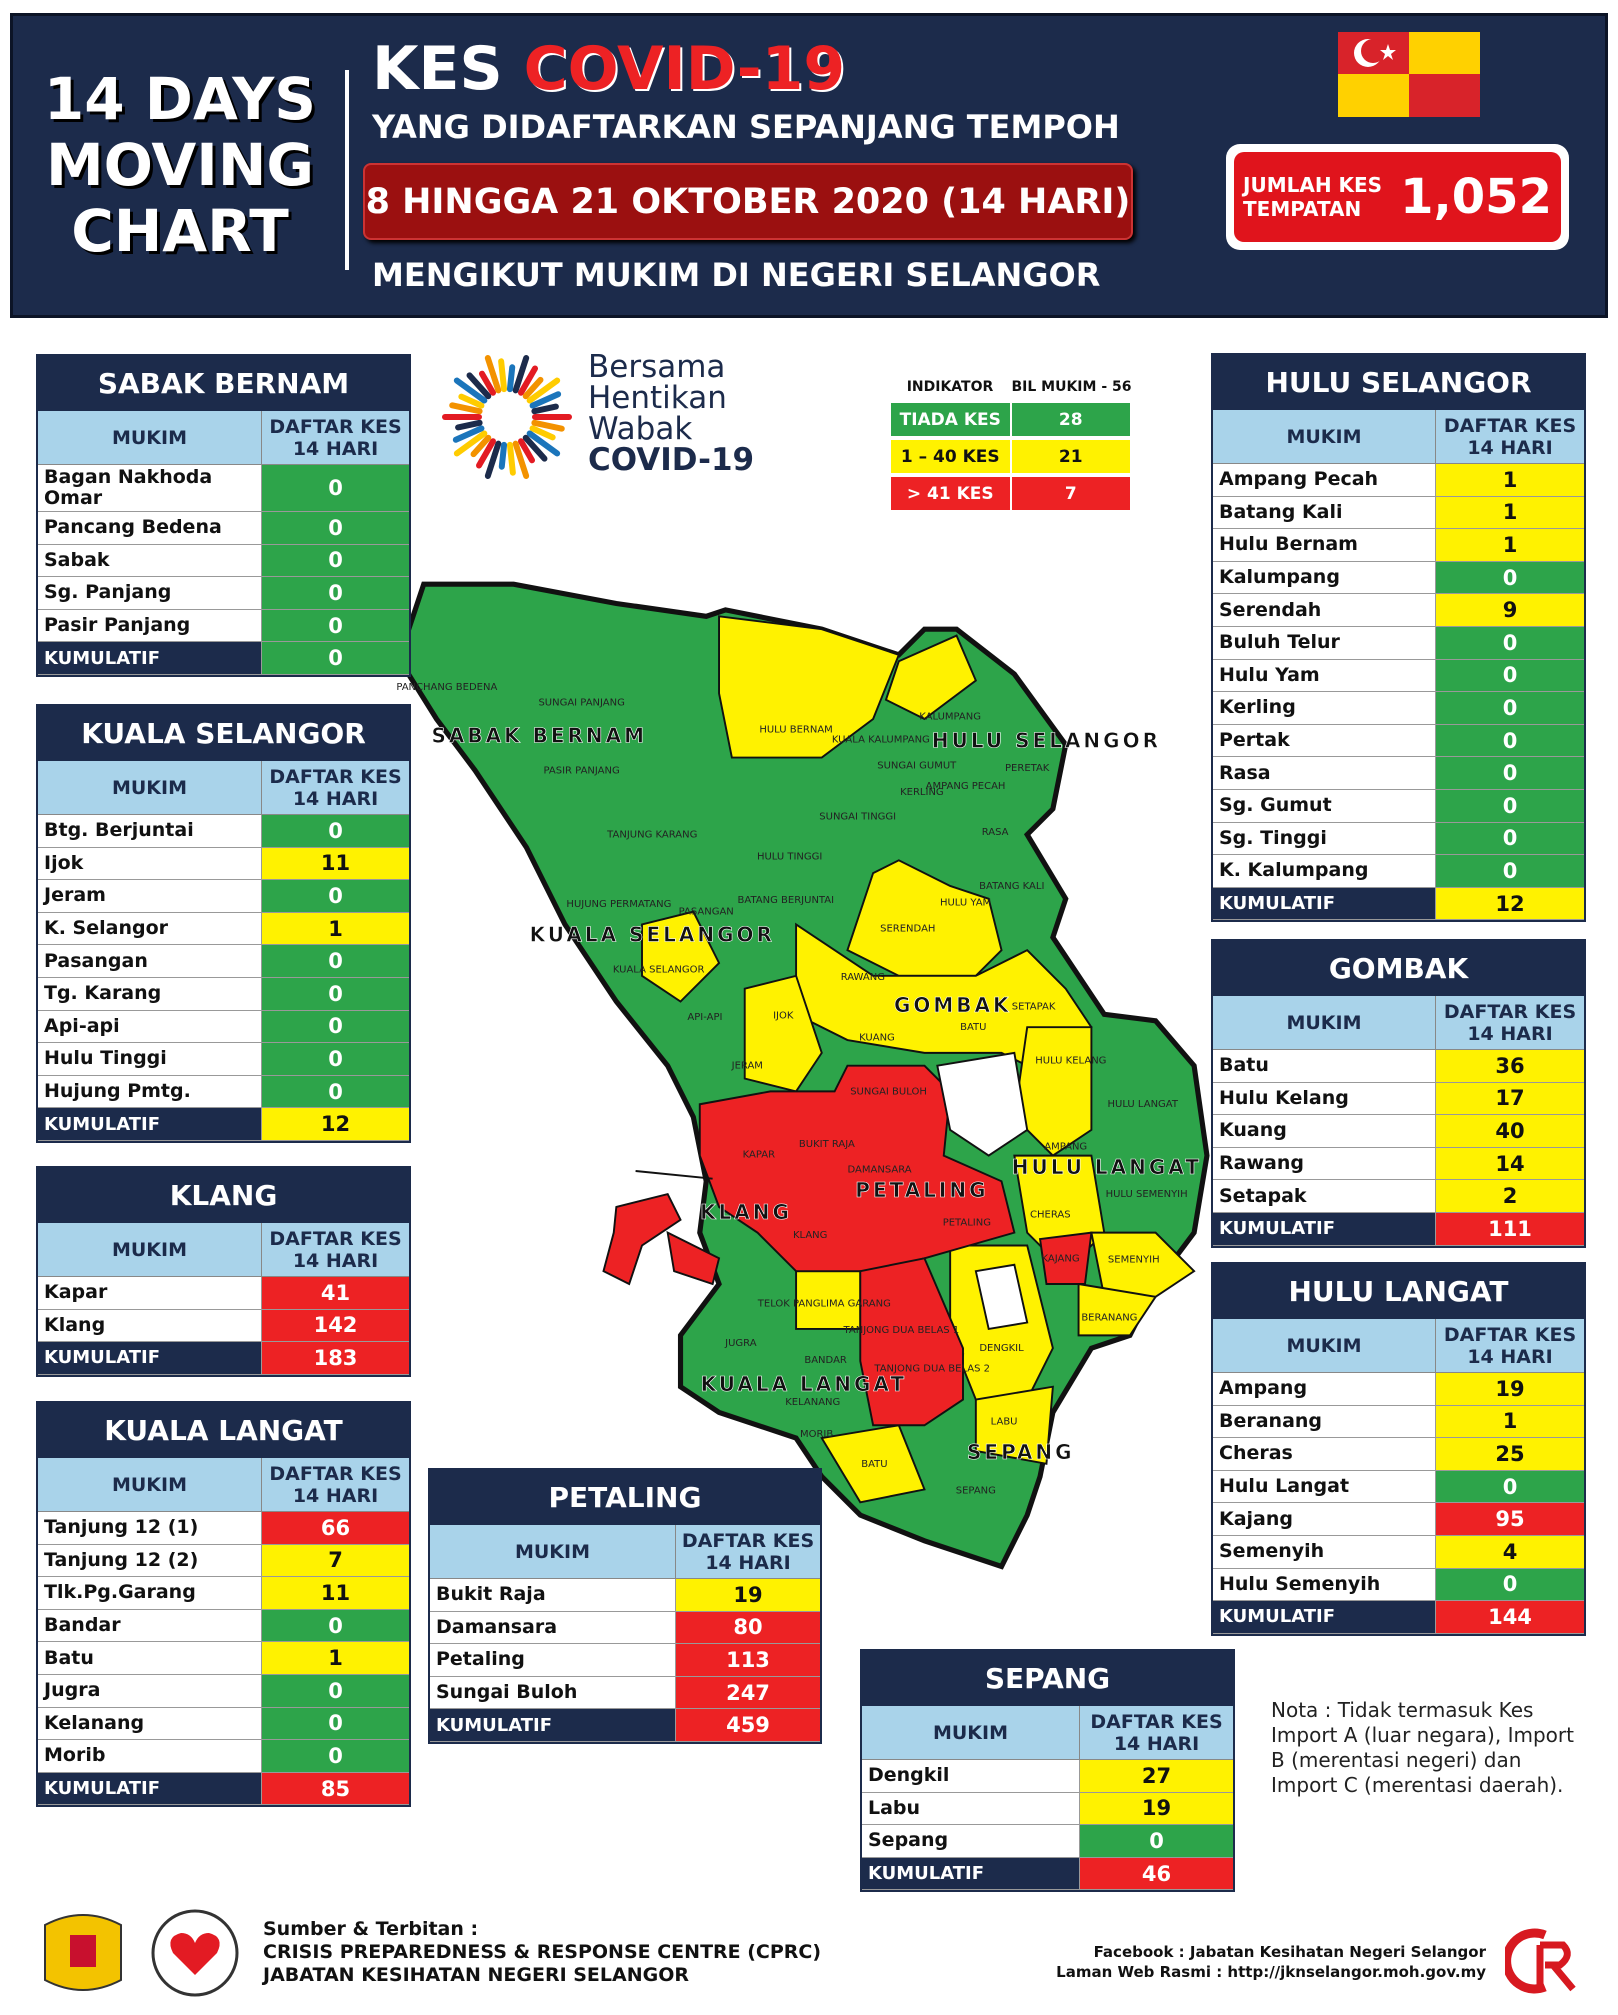 Image resolution: width=1618 pixels, height=2015 pixels. Describe the element at coordinates (967, 1222) in the screenshot. I see `mukim-label: PETALING` at that location.